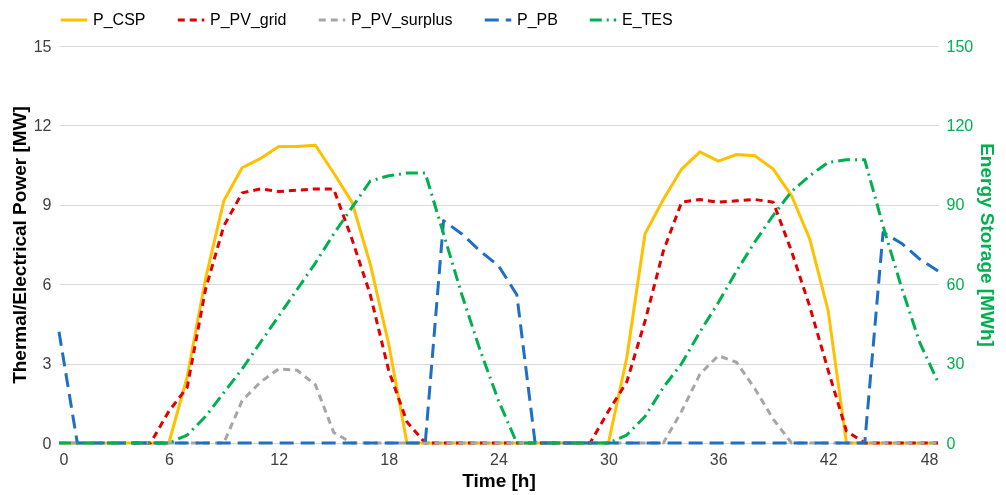 The width and height of the screenshot is (1006, 495). I want to click on y2-tick-label: 0, so click(951, 443).